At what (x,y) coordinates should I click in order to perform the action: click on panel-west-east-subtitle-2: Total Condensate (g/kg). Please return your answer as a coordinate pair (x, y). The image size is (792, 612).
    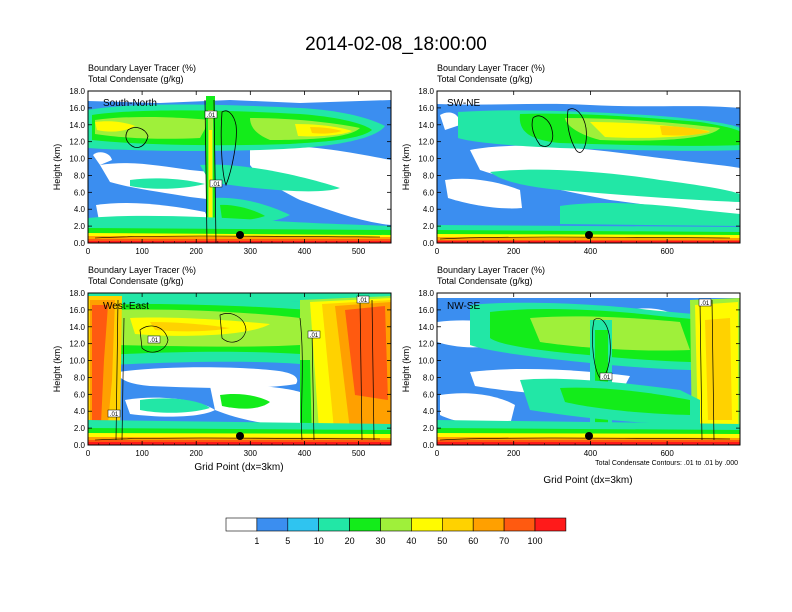
    Looking at the image, I should click on (136, 281).